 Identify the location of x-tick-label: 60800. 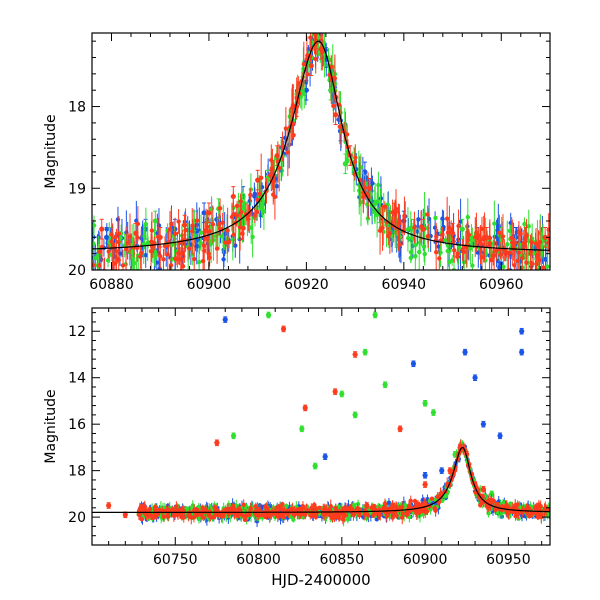
(258, 560).